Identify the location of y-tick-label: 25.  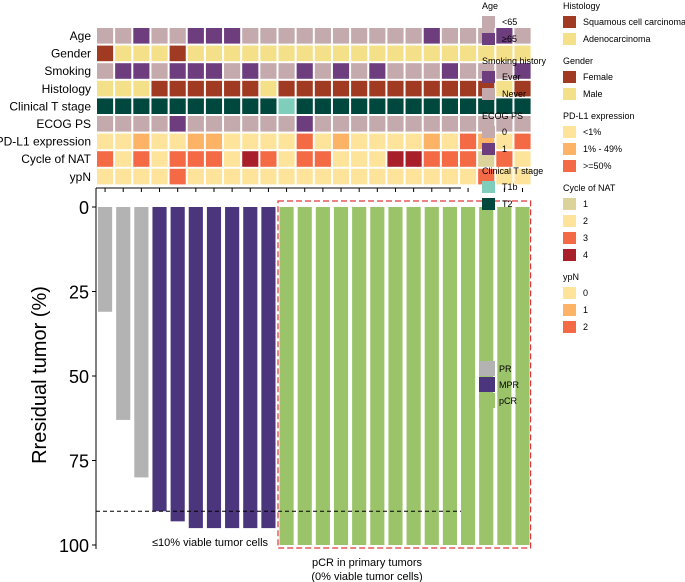
(79, 293).